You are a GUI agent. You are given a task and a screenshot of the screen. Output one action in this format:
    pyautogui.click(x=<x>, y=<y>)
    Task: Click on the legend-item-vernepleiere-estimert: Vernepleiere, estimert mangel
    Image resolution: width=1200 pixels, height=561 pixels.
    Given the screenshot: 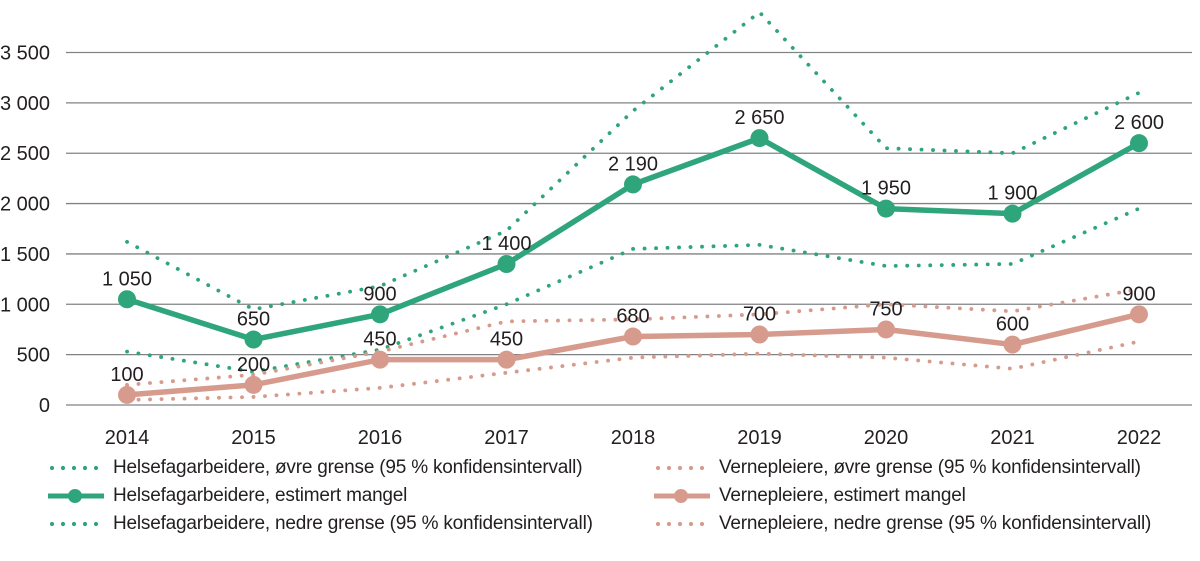 What is the action you would take?
    pyautogui.click(x=927, y=496)
    